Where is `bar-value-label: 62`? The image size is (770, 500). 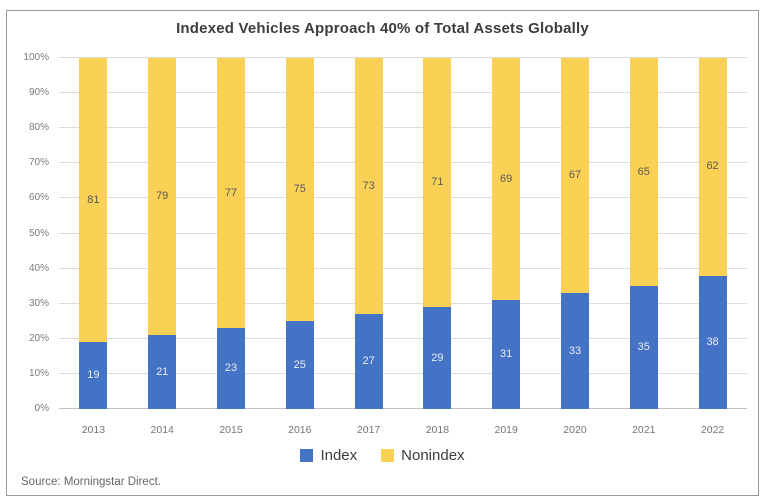 bar-value-label: 62 is located at coordinates (712, 166).